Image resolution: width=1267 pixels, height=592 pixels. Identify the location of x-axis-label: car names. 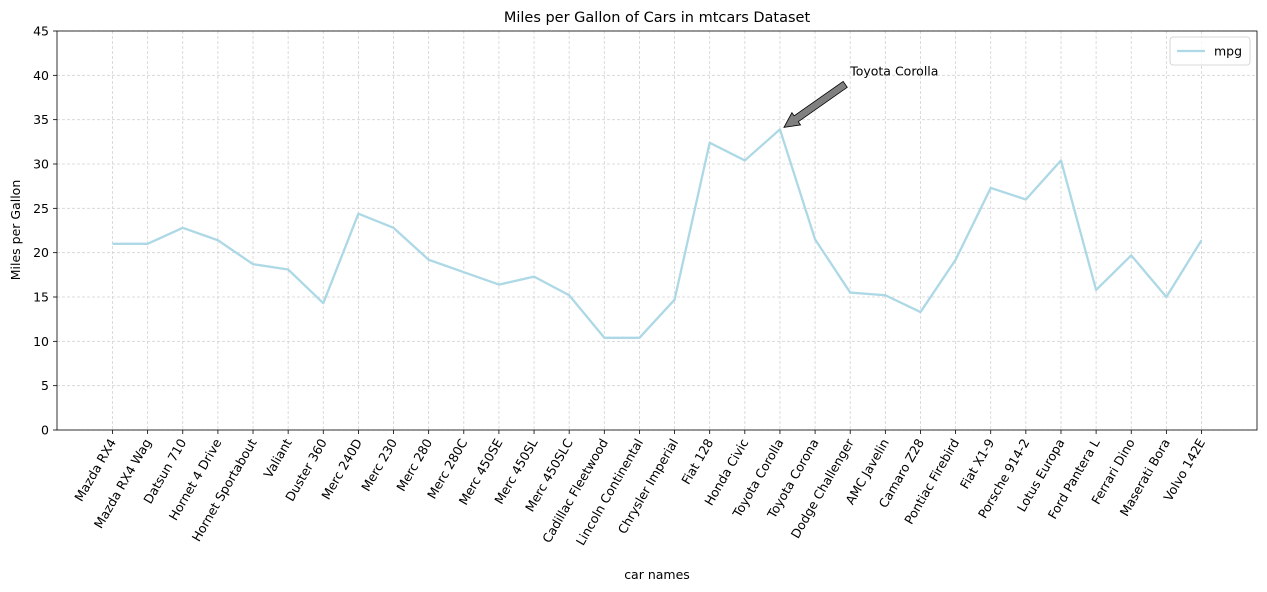
(657, 574).